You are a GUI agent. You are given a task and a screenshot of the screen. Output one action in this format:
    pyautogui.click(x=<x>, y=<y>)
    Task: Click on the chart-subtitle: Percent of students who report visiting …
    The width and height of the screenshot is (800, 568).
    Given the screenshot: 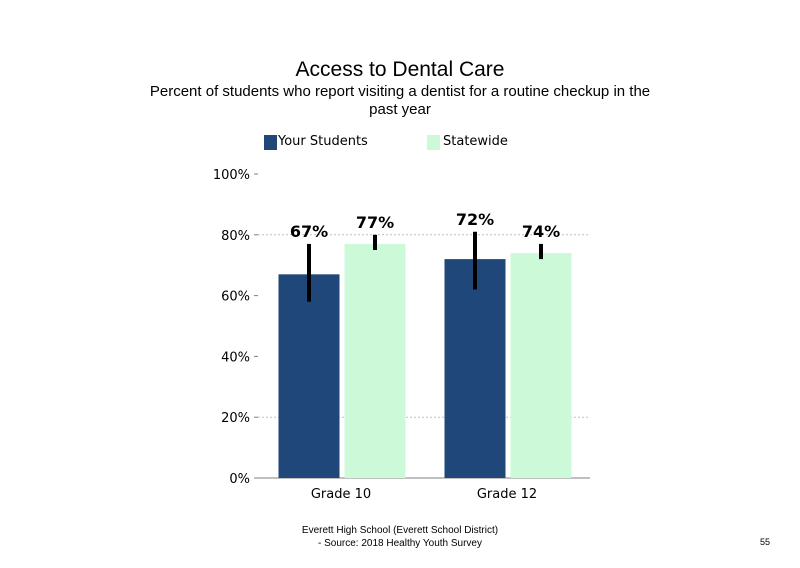 What is the action you would take?
    pyautogui.click(x=400, y=100)
    